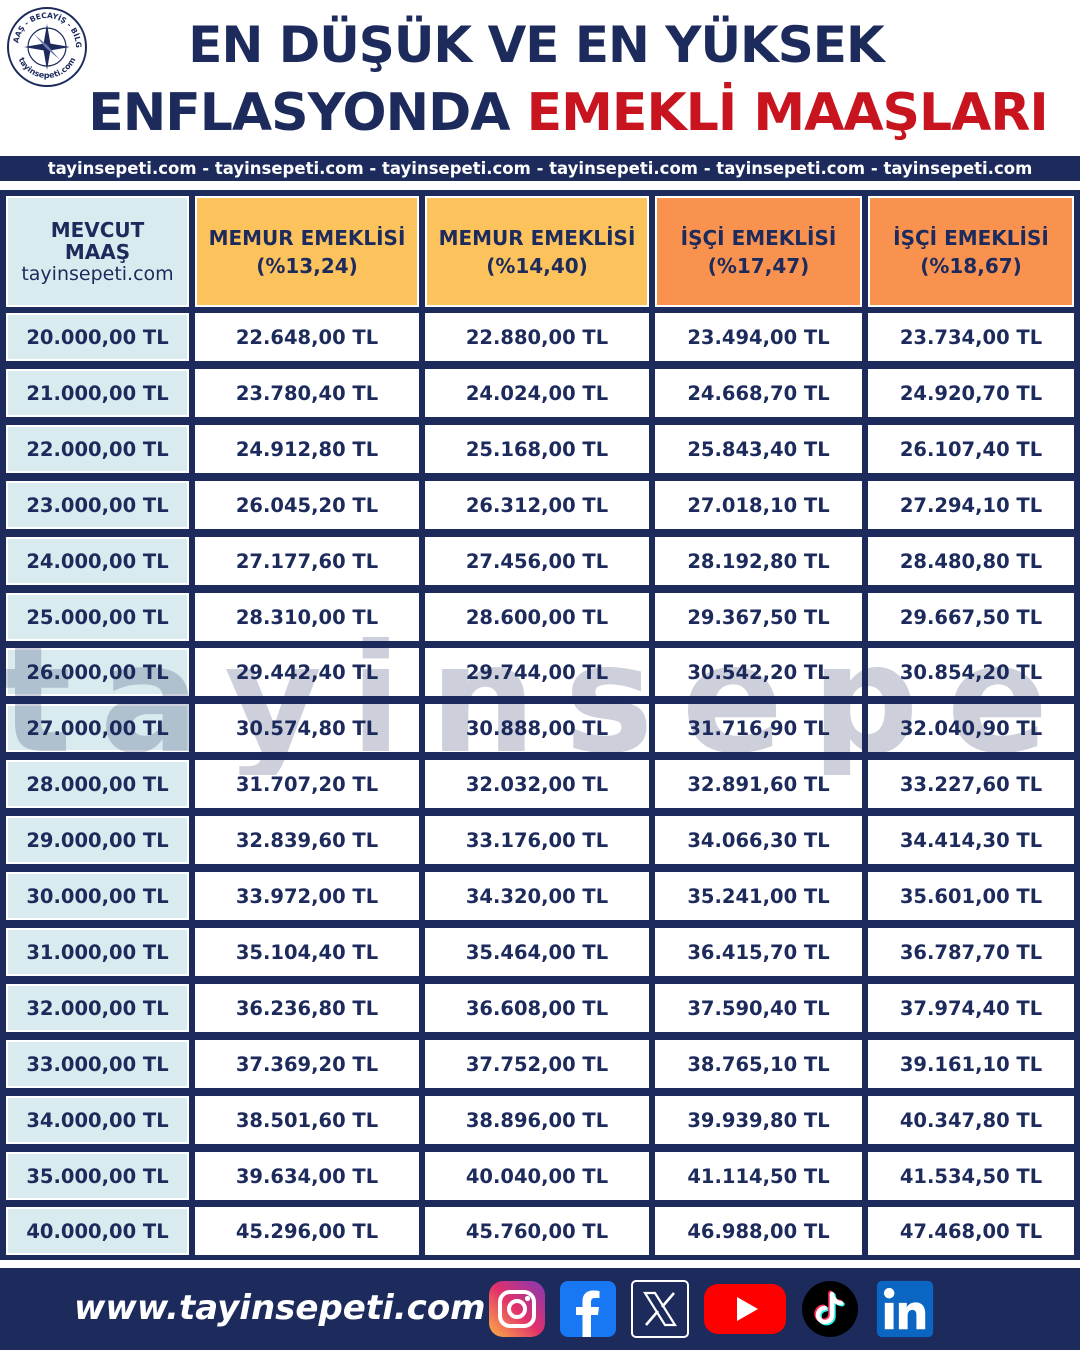 The height and width of the screenshot is (1350, 1080). Describe the element at coordinates (971, 237) in the screenshot. I see `header-text-line1: İŞÇİ EMEKLİSİ` at that location.